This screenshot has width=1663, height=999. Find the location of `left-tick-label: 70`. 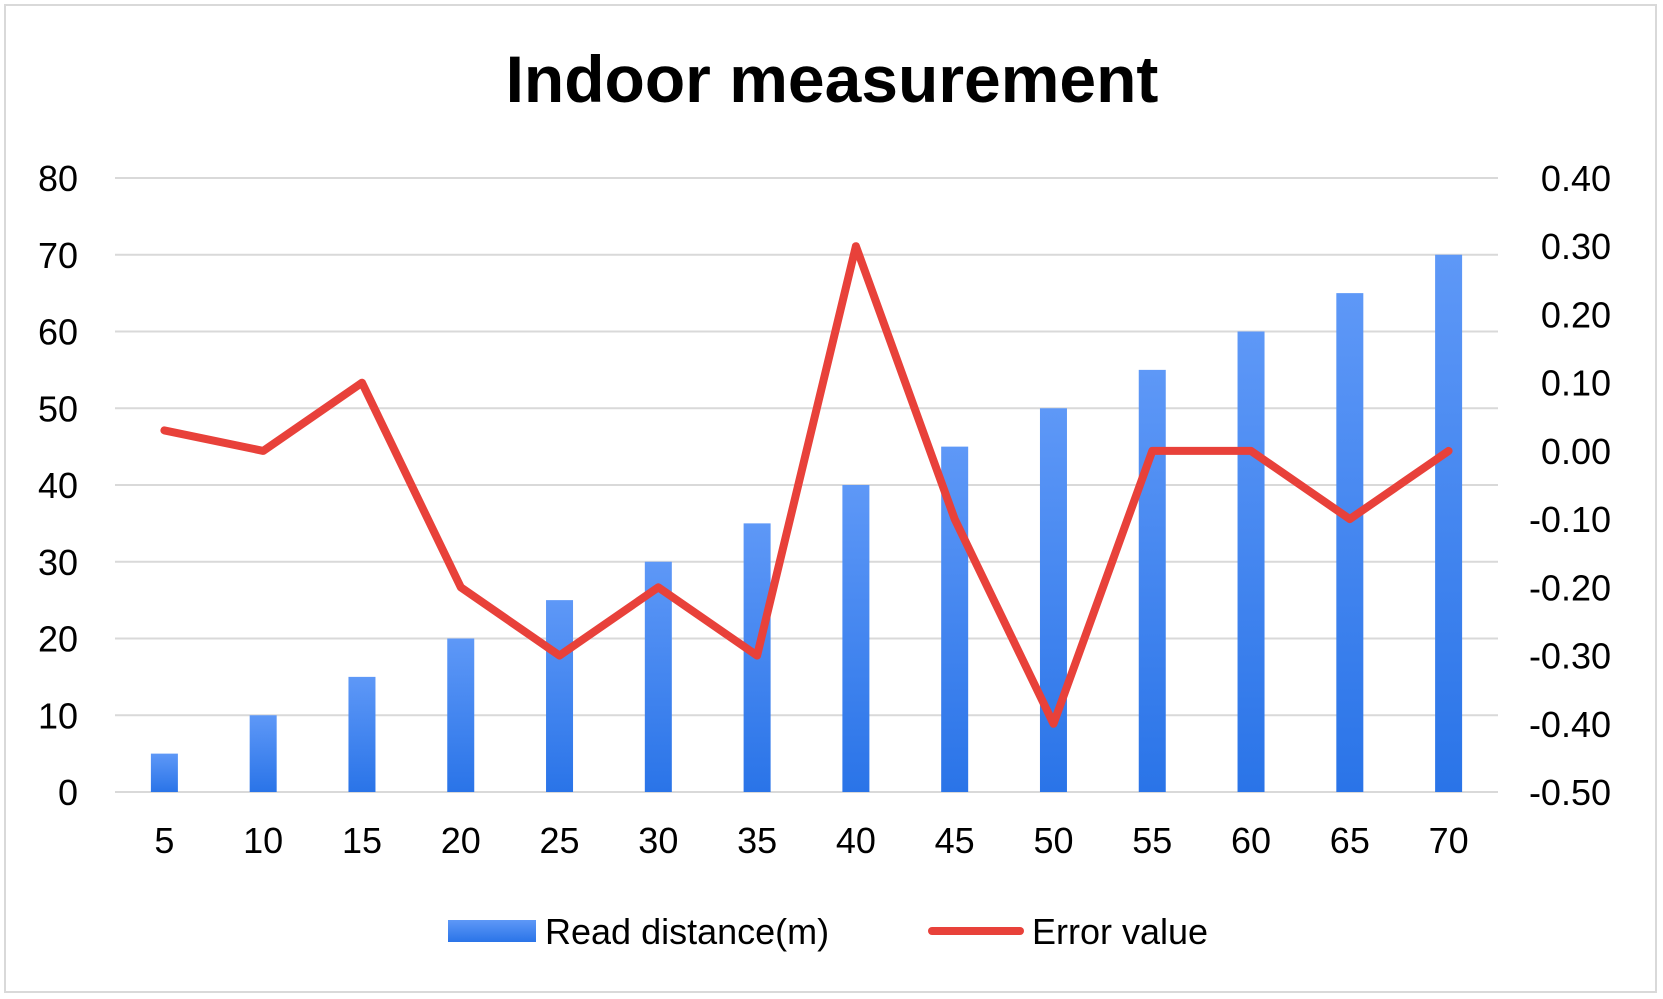

left-tick-label: 70 is located at coordinates (58, 255).